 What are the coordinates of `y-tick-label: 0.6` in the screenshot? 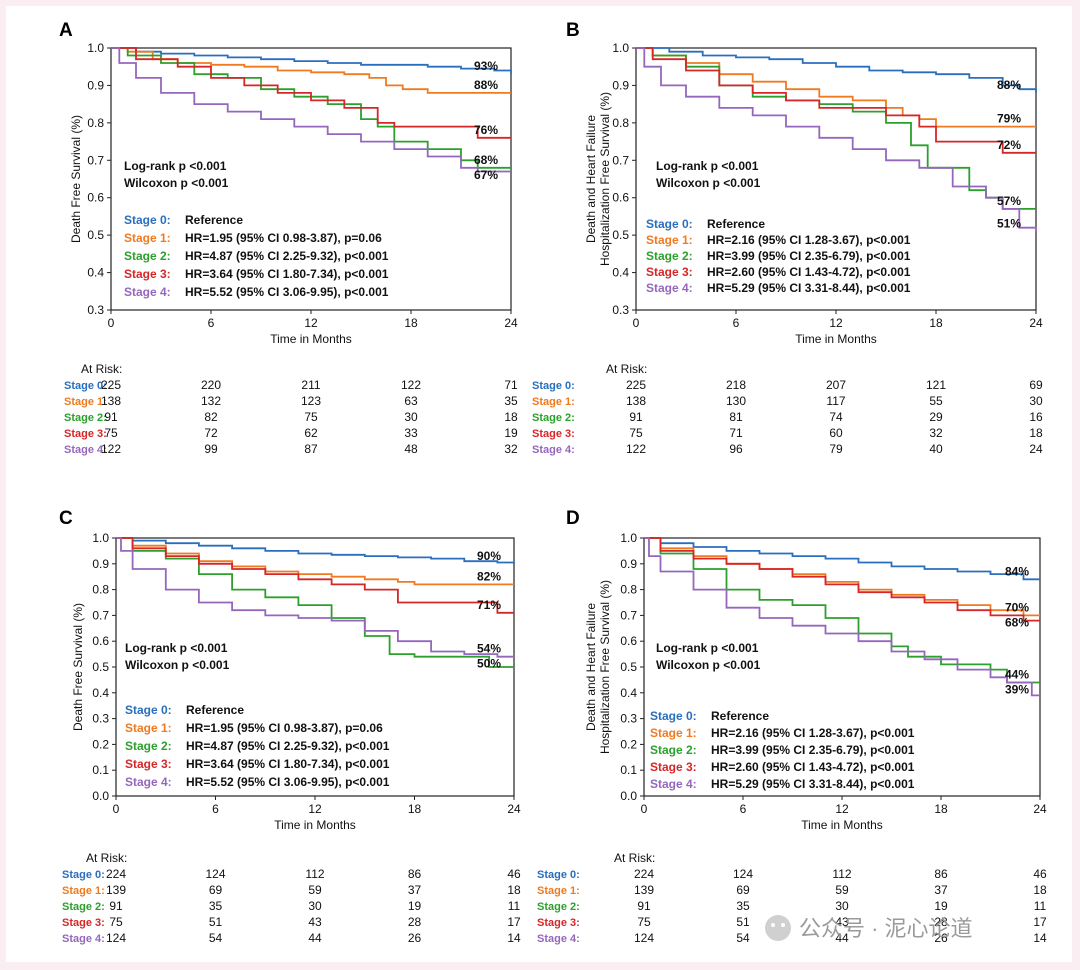 It's located at (620, 198).